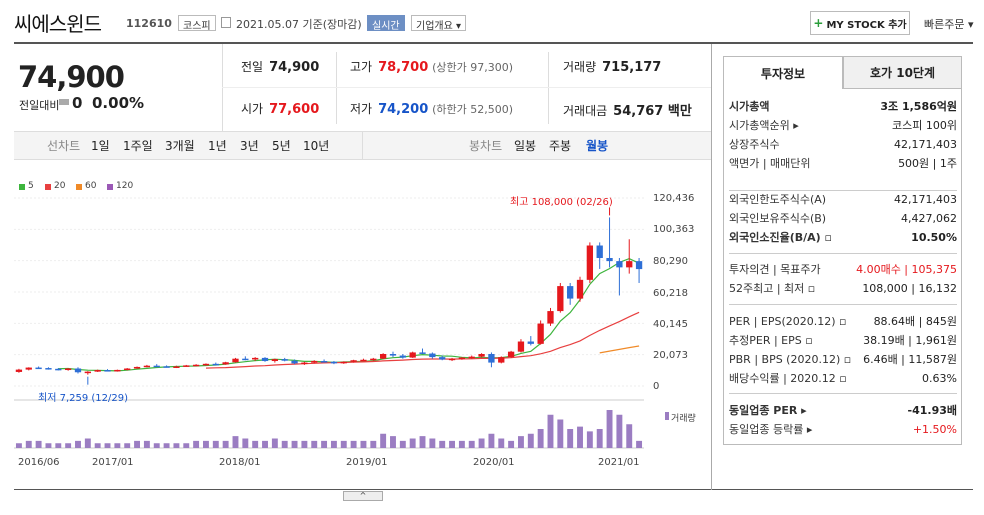 The image size is (984, 515). Describe the element at coordinates (432, 67) in the screenshot. I see `high-price: 고가 78,700 (상한가 97,300)` at that location.